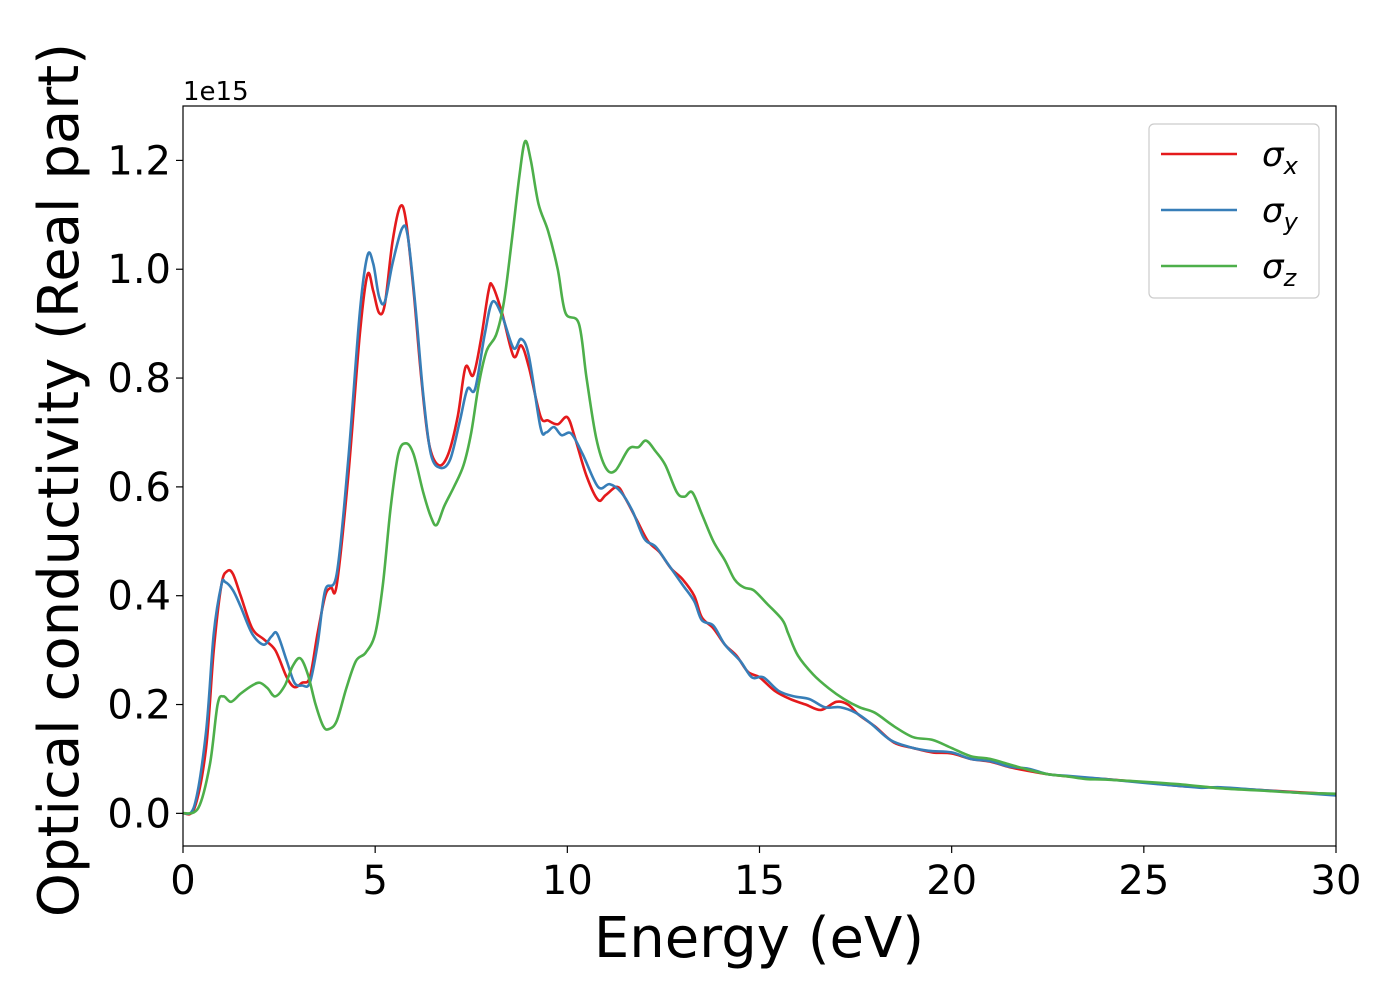 The image size is (1400, 1000). Describe the element at coordinates (951, 881) in the screenshot. I see `x-tick-label: 20` at that location.